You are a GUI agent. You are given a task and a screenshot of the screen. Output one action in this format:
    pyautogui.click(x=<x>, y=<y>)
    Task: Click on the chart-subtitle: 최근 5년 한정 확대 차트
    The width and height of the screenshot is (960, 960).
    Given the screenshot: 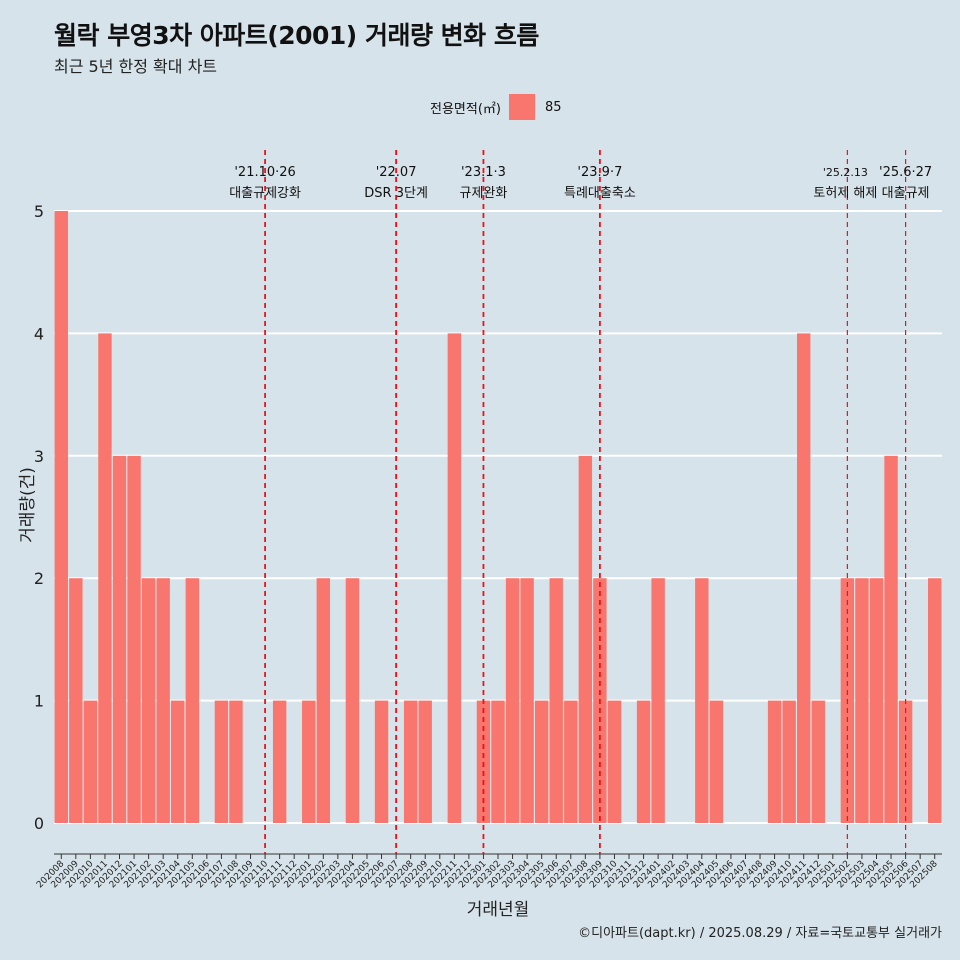 What is the action you would take?
    pyautogui.click(x=136, y=66)
    